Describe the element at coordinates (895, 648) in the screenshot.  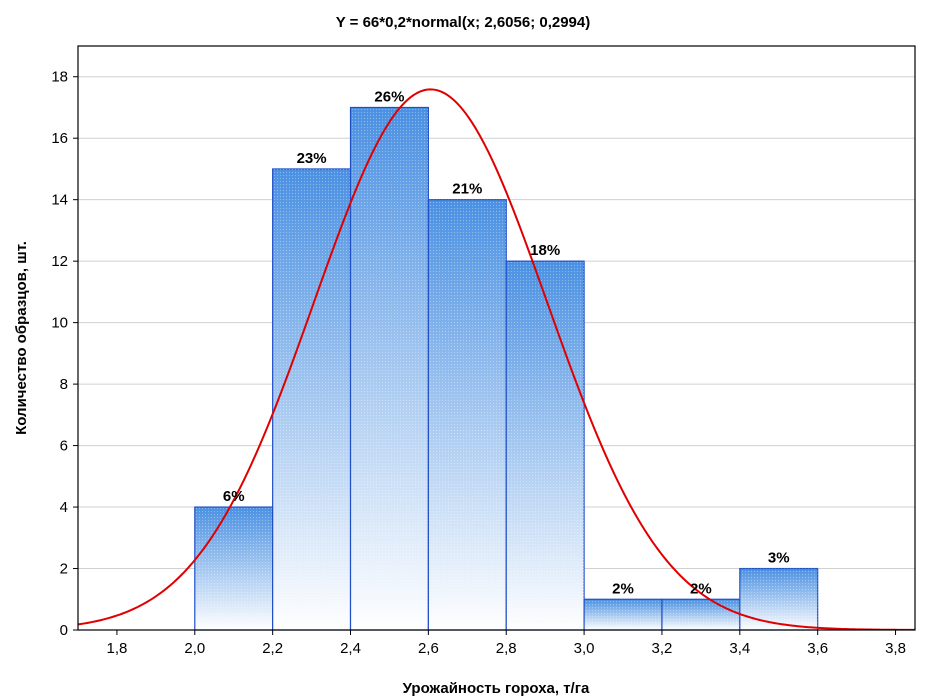
I see `x-tick-label: 3,8` at that location.